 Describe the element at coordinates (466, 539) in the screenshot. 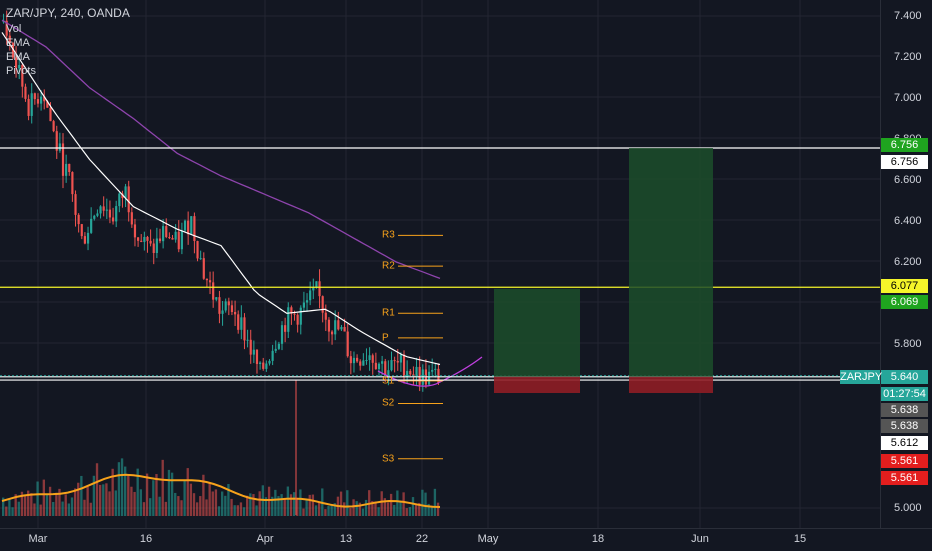

I see `time-axis` at that location.